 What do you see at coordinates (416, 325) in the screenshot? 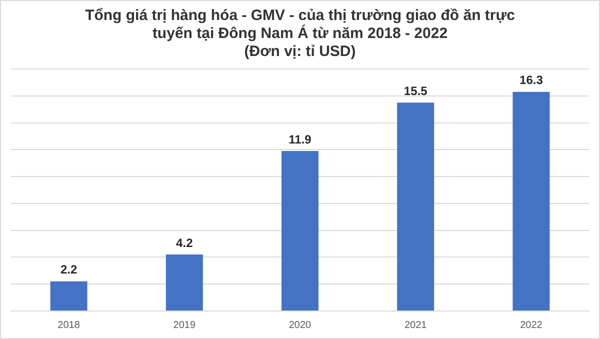
I see `x-tick-label: 2021` at bounding box center [416, 325].